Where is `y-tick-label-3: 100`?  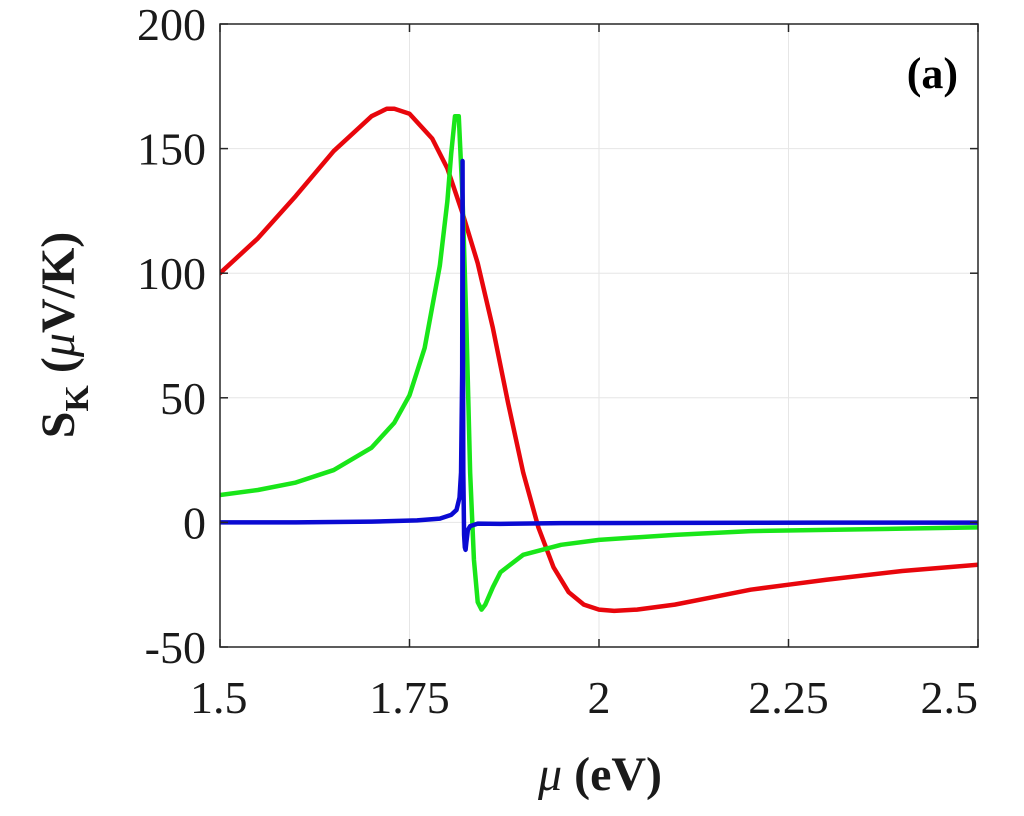 y-tick-label-3: 100 is located at coordinates (171, 273).